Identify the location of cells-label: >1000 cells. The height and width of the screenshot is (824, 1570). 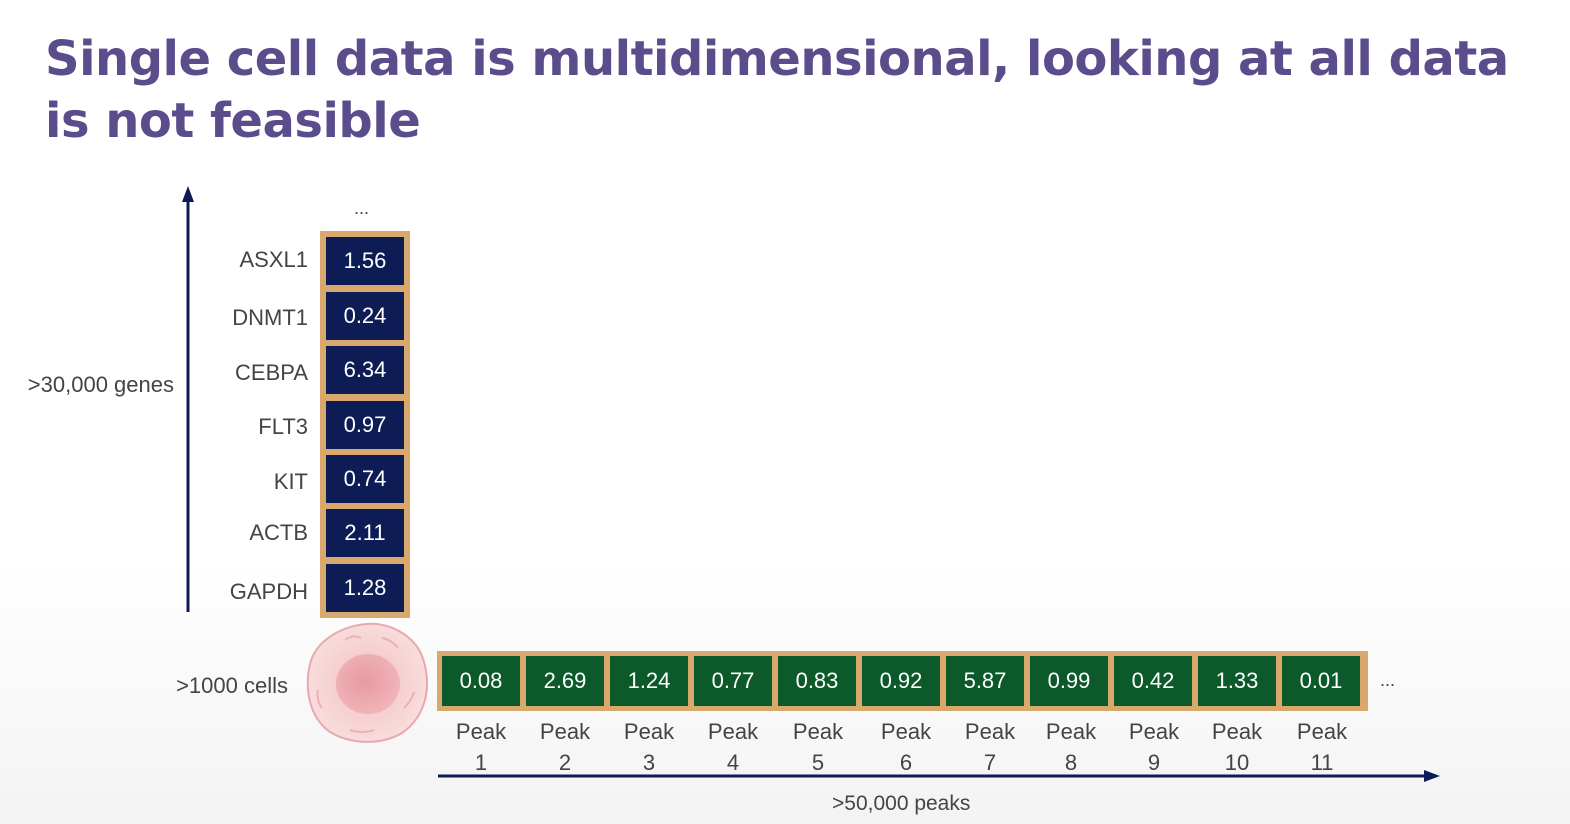
(232, 685).